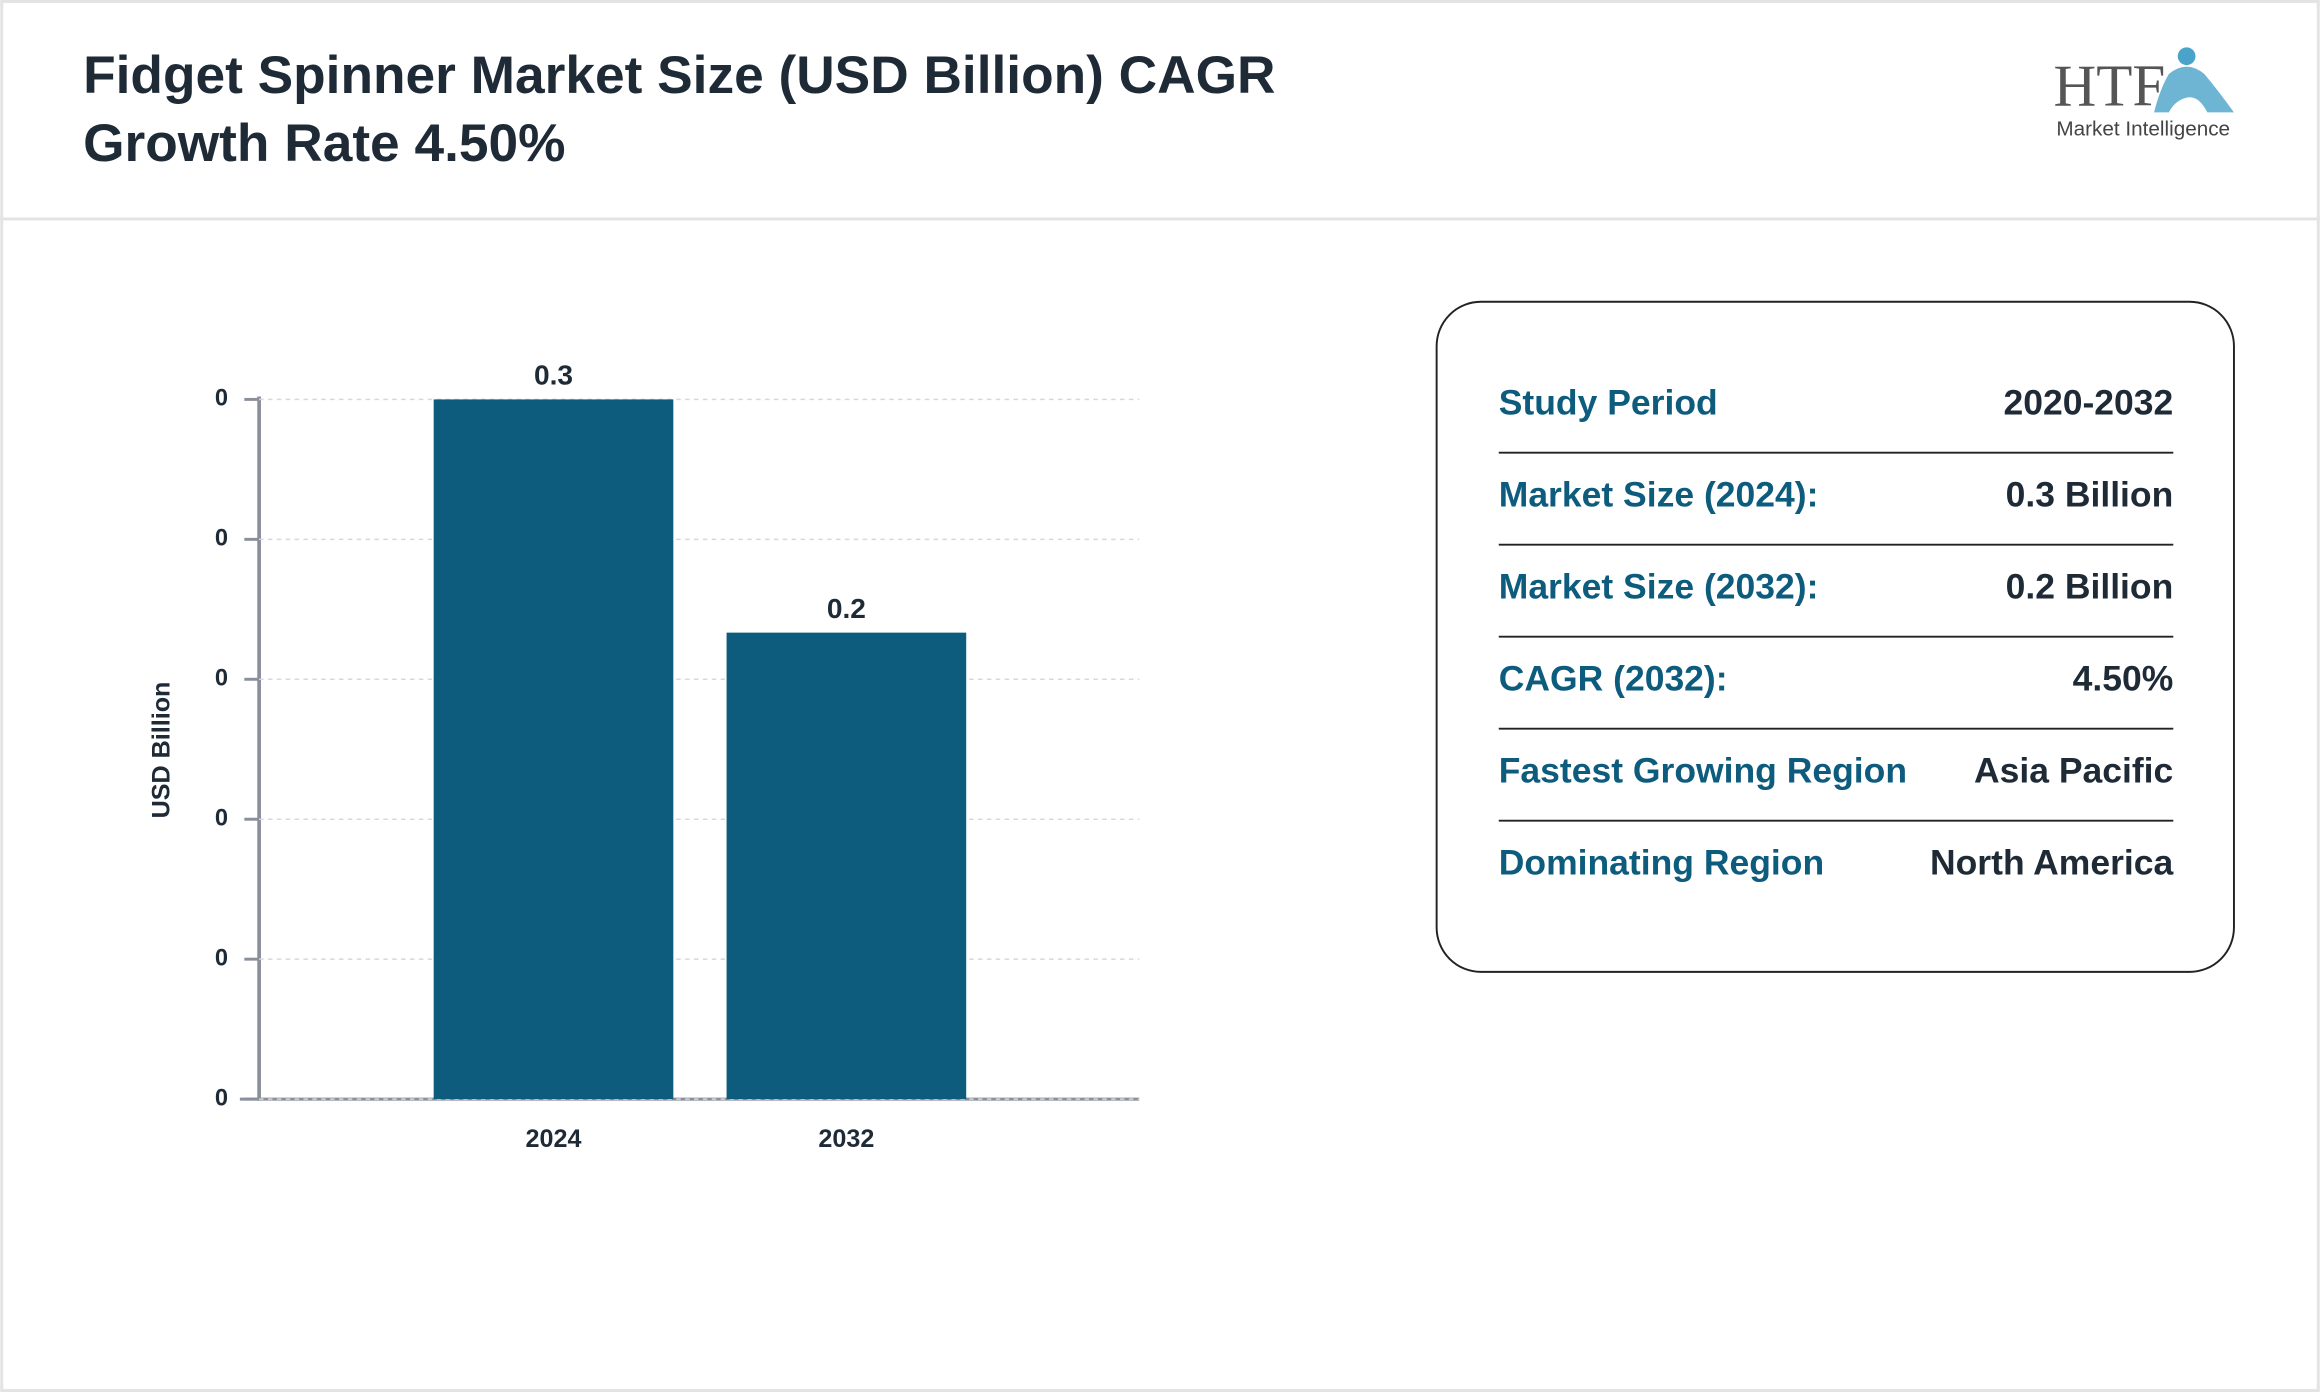 The width and height of the screenshot is (2320, 1392). Describe the element at coordinates (1659, 587) in the screenshot. I see `info-label: Market Size (2032):` at that location.